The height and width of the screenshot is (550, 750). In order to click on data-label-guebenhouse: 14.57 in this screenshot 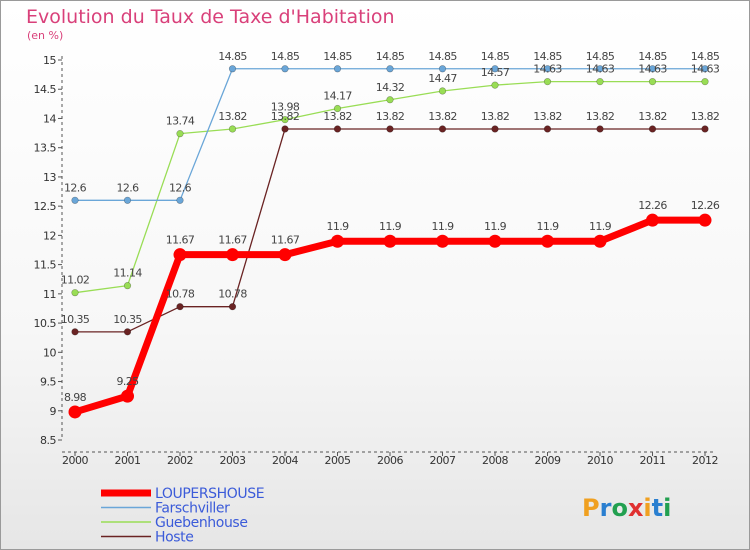, I will do `click(495, 72)`.